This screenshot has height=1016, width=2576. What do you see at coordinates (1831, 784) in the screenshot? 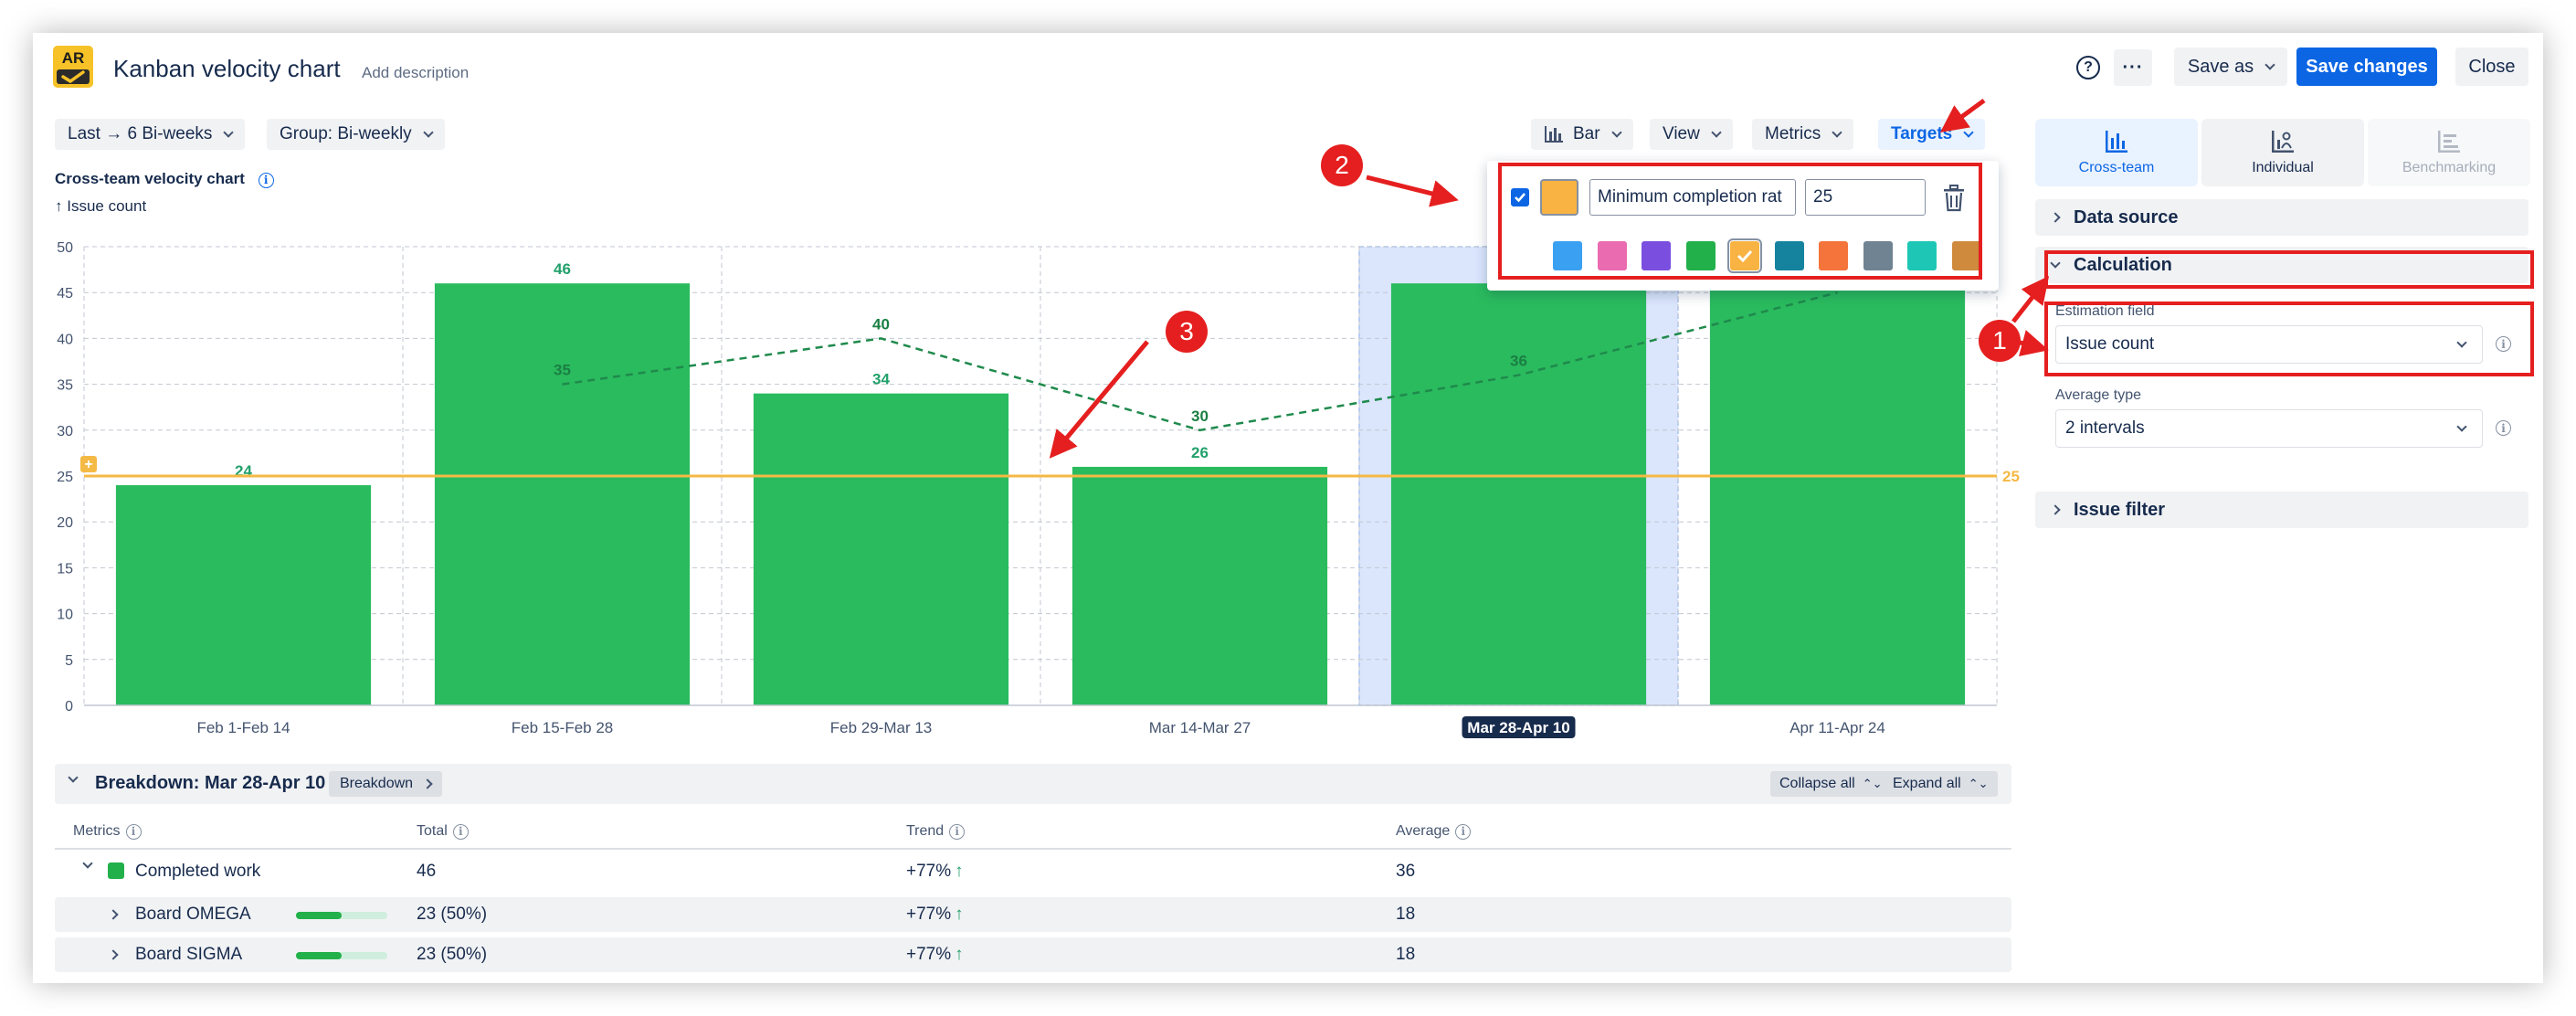
I see `collapse-all-button: Collapse all ⌃⌄` at bounding box center [1831, 784].